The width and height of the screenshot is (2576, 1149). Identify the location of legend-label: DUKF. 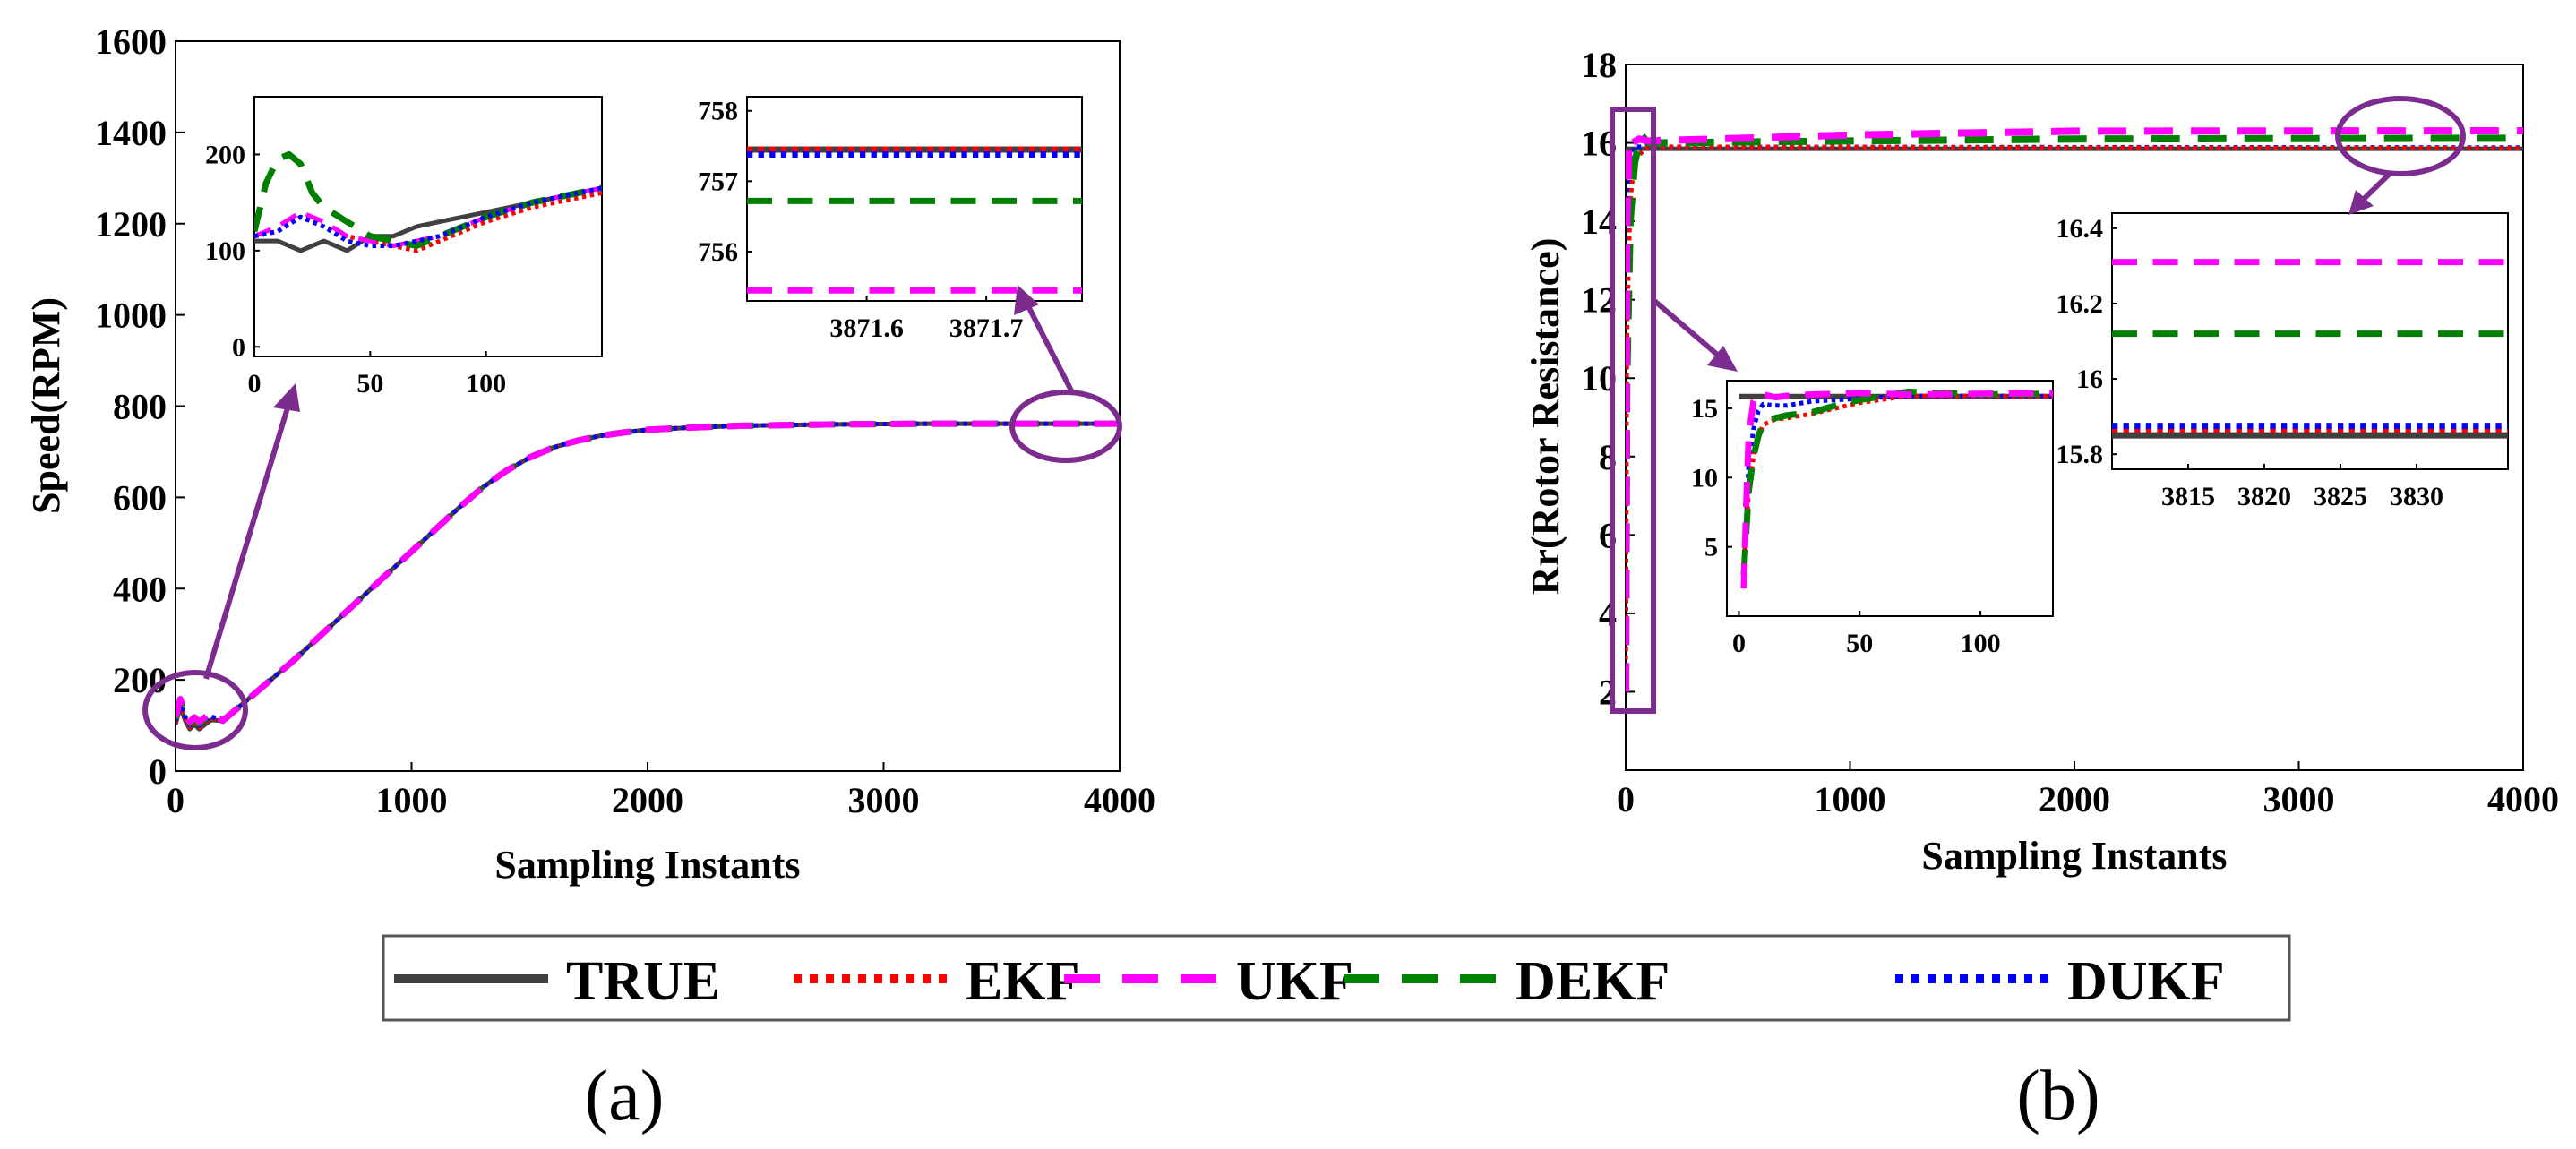
(2146, 981).